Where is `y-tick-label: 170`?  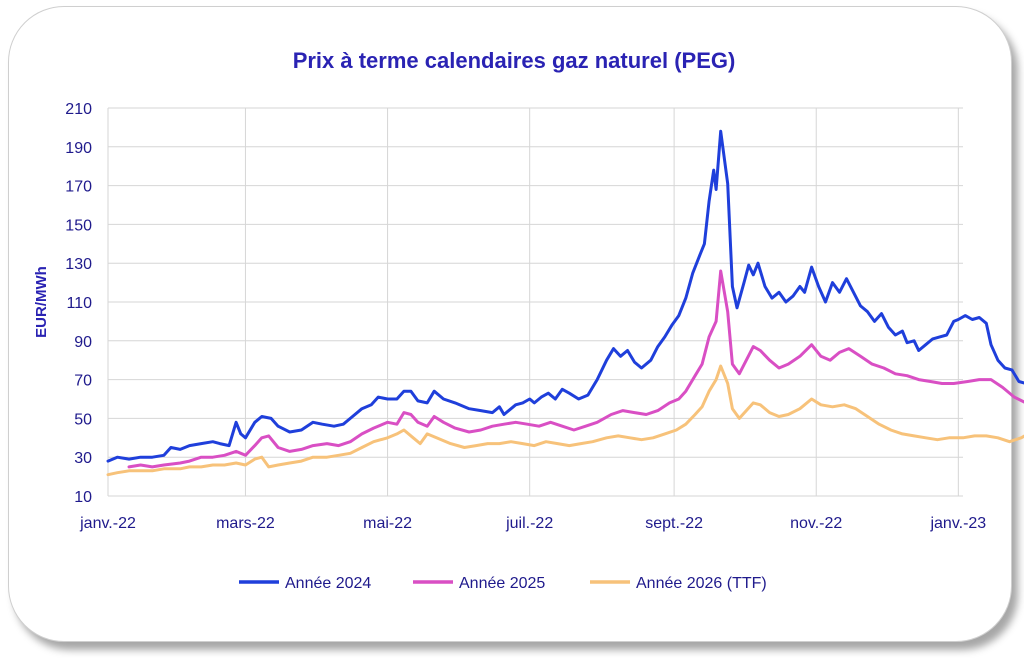 y-tick-label: 170 is located at coordinates (78, 187).